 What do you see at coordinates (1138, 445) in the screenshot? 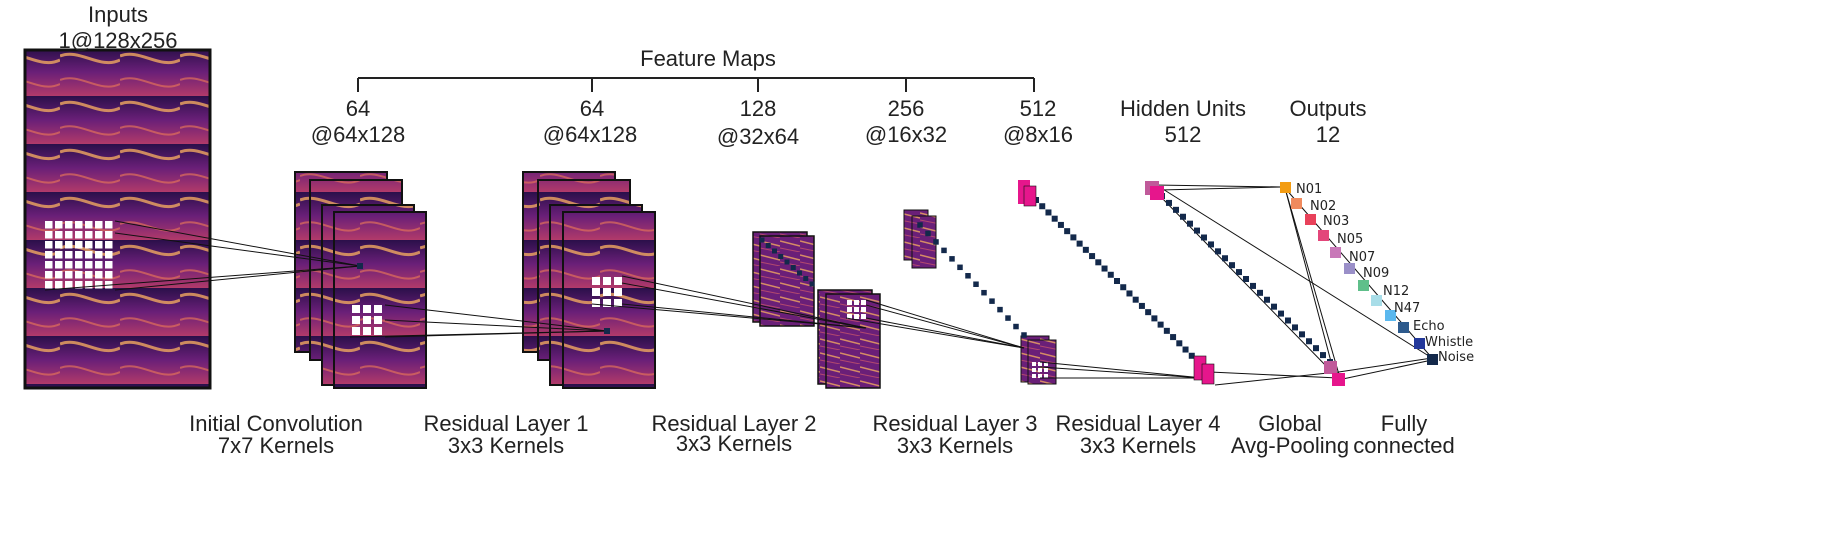
I see `layer-res4-kernel: 3x3 Kernels` at bounding box center [1138, 445].